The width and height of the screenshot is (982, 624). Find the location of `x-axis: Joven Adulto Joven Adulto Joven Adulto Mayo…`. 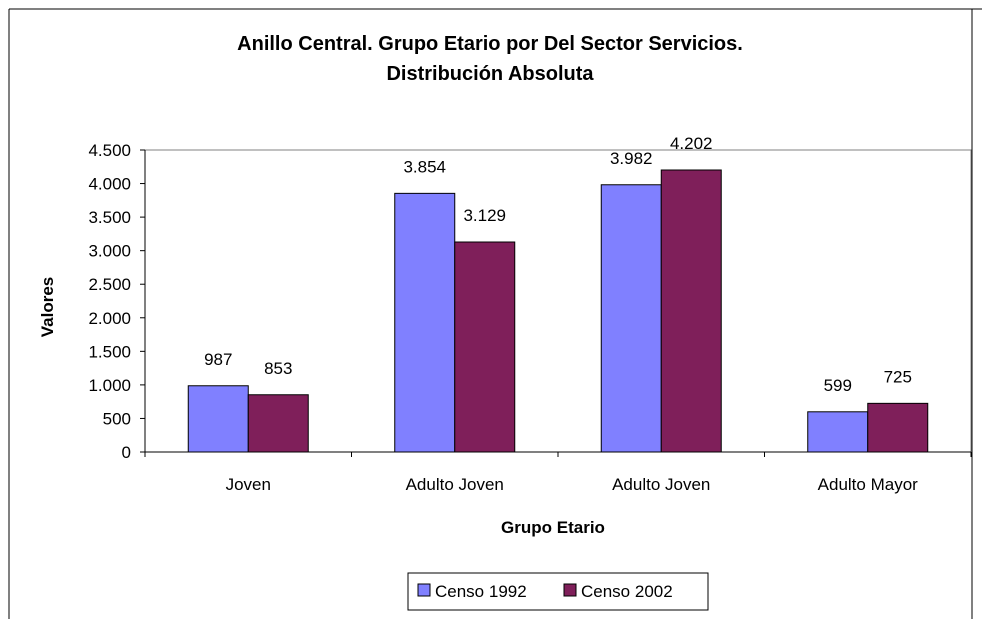

x-axis: Joven Adulto Joven Adulto Joven Adulto Mayo… is located at coordinates (558, 472).